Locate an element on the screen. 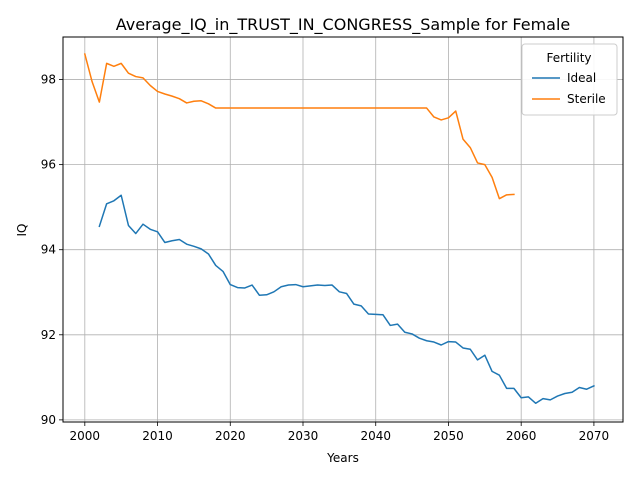 This screenshot has height=480, width=640. legend: Fertility Ideal Sterile is located at coordinates (569, 79).